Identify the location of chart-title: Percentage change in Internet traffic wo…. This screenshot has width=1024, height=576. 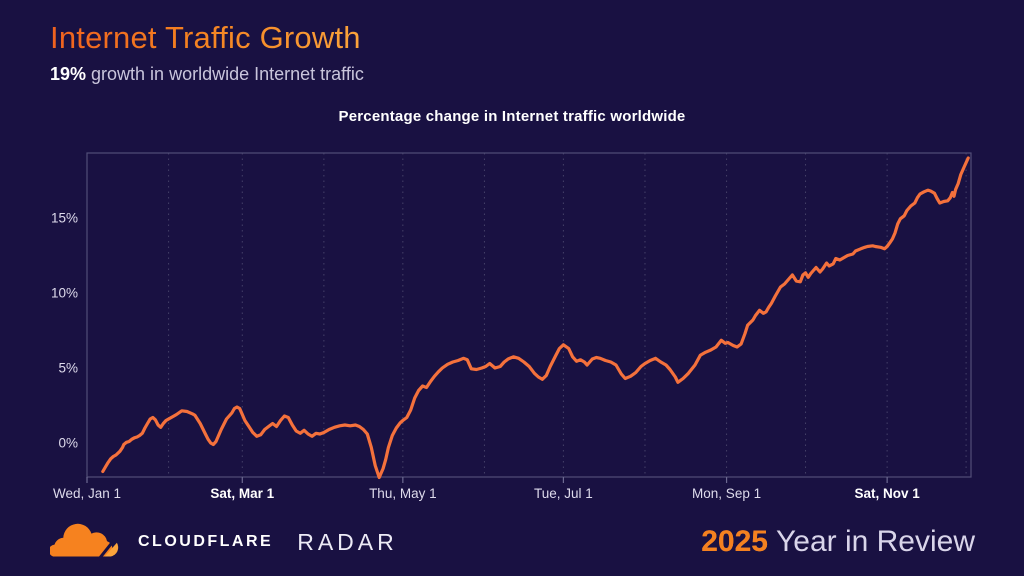
(512, 116).